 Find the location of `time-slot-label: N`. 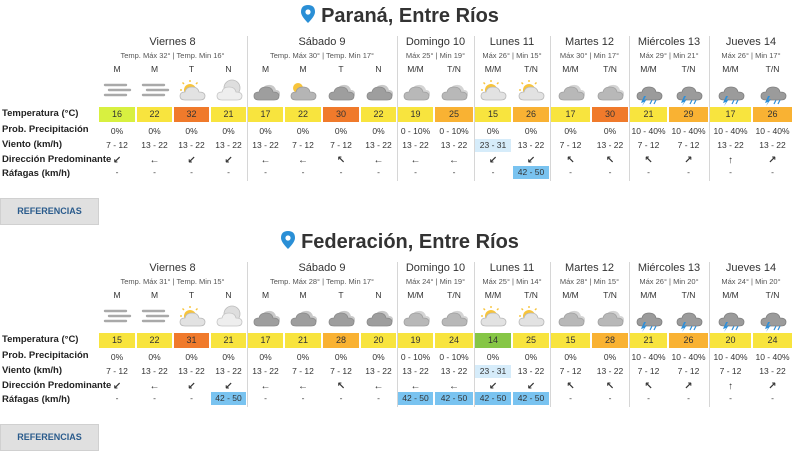

time-slot-label: N is located at coordinates (378, 69).